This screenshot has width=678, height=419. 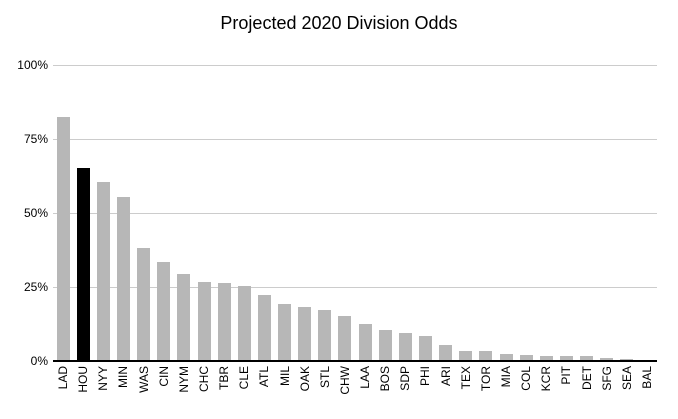 I want to click on x-slot-BAL: BAL, so click(x=647, y=390).